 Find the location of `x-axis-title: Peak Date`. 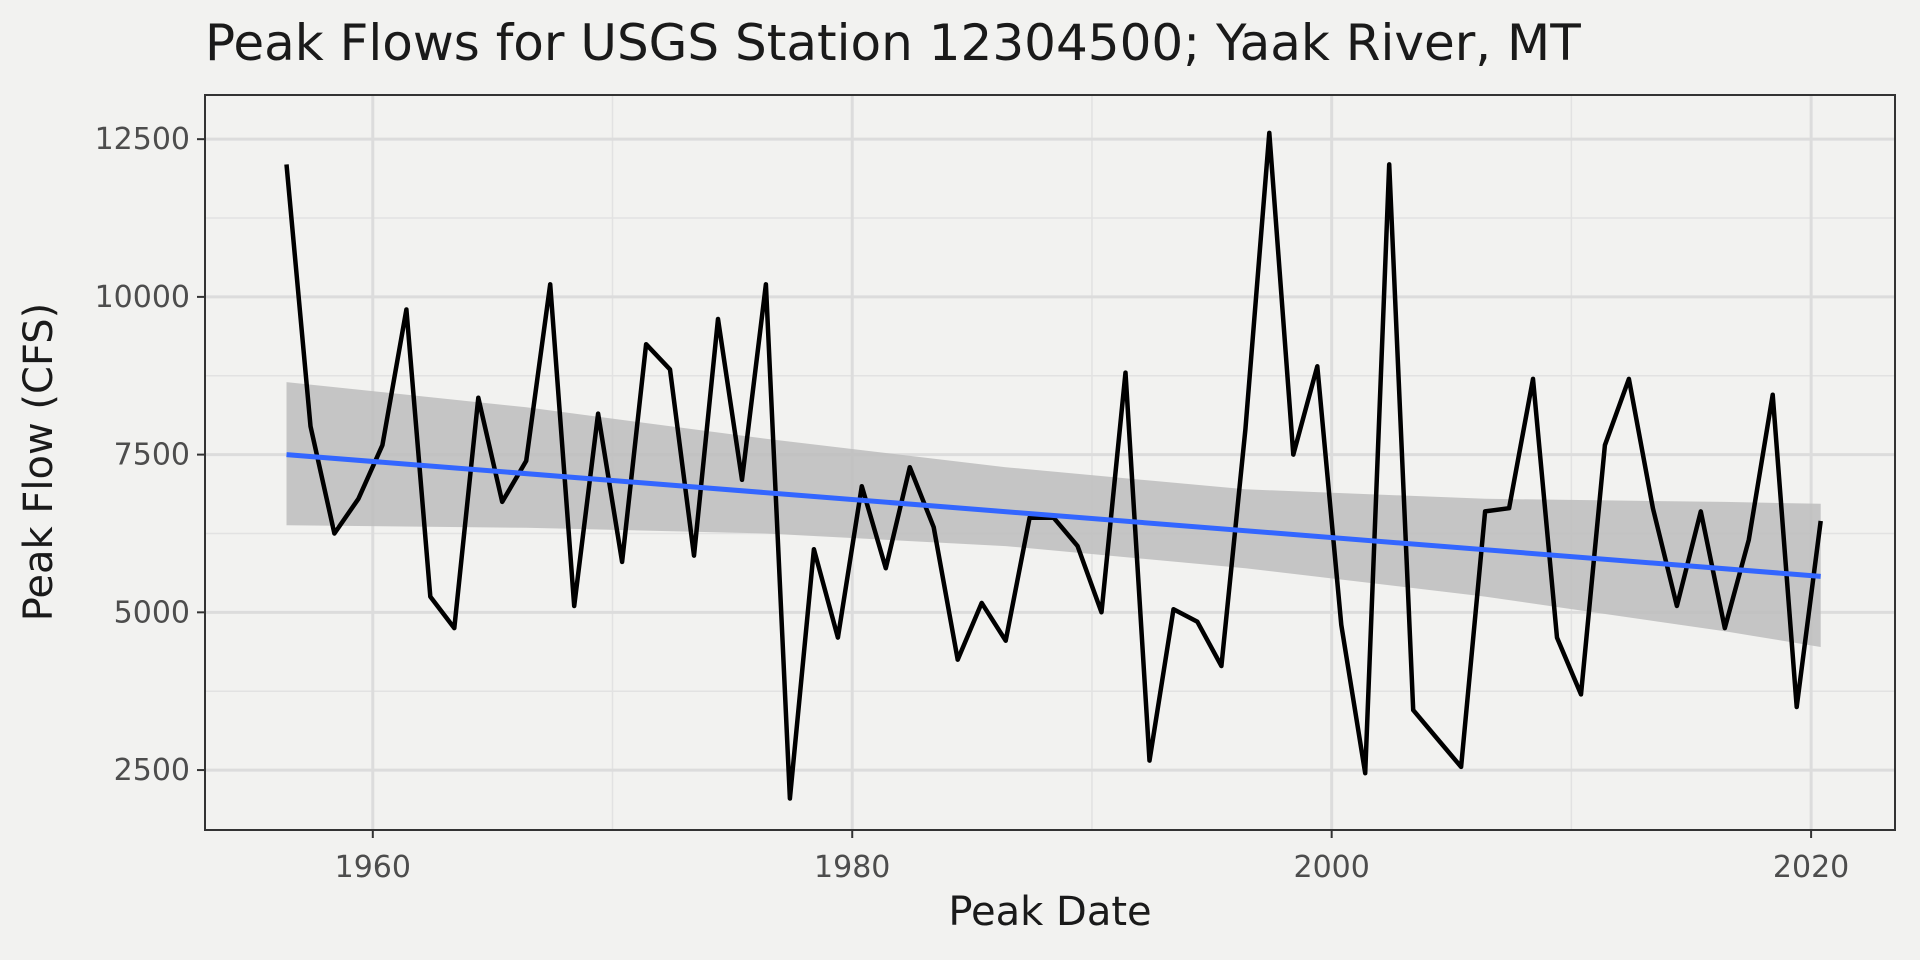

x-axis-title: Peak Date is located at coordinates (1049, 912).